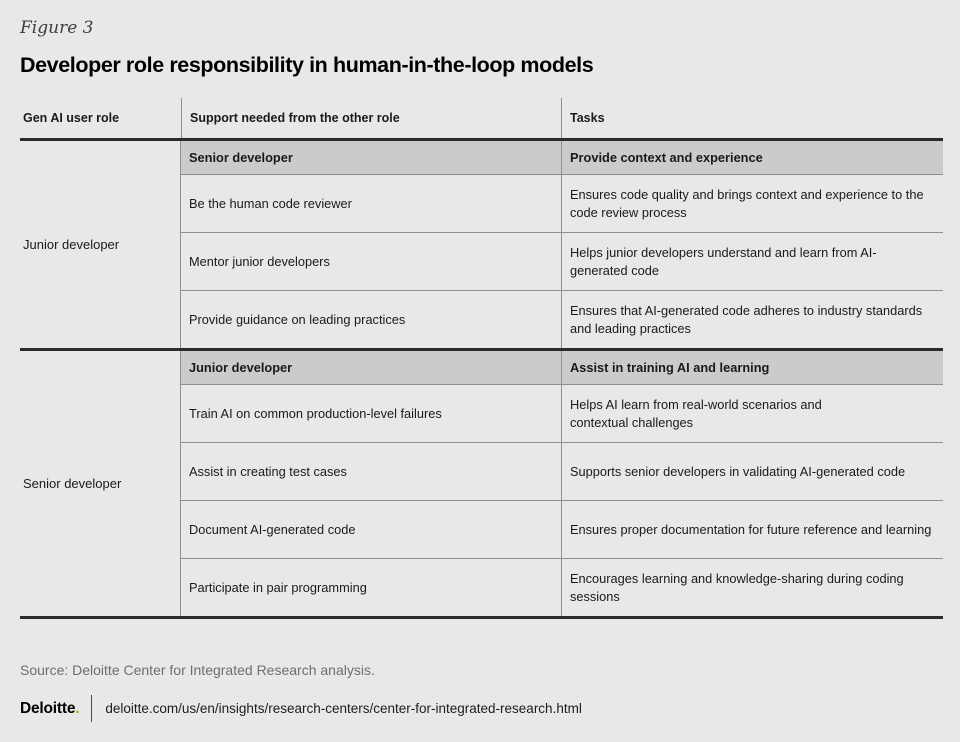  I want to click on column-header-tasks: Tasks, so click(752, 118).